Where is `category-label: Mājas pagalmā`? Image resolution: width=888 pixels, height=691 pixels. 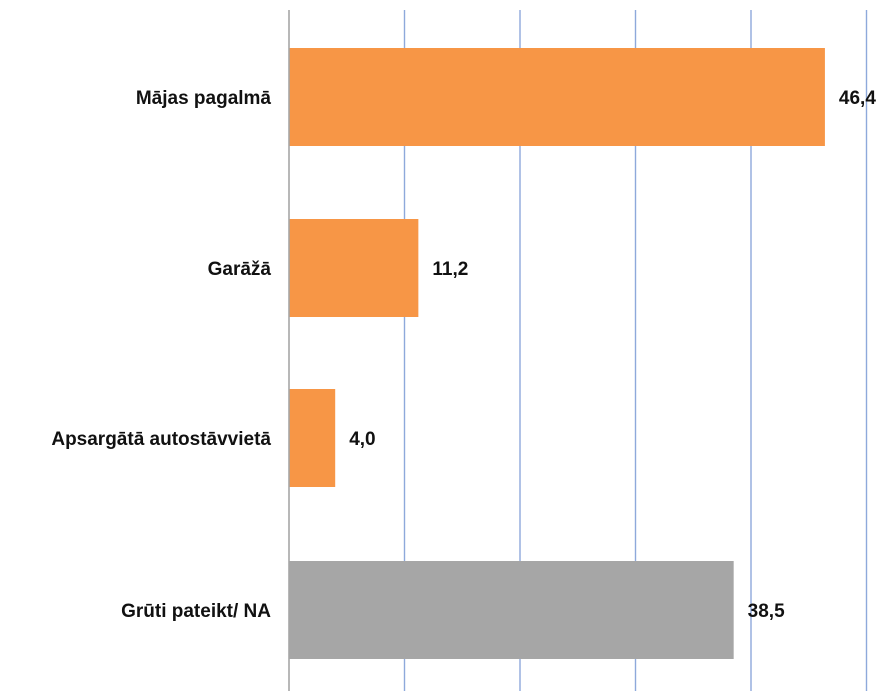
category-label: Mājas pagalmā is located at coordinates (204, 98).